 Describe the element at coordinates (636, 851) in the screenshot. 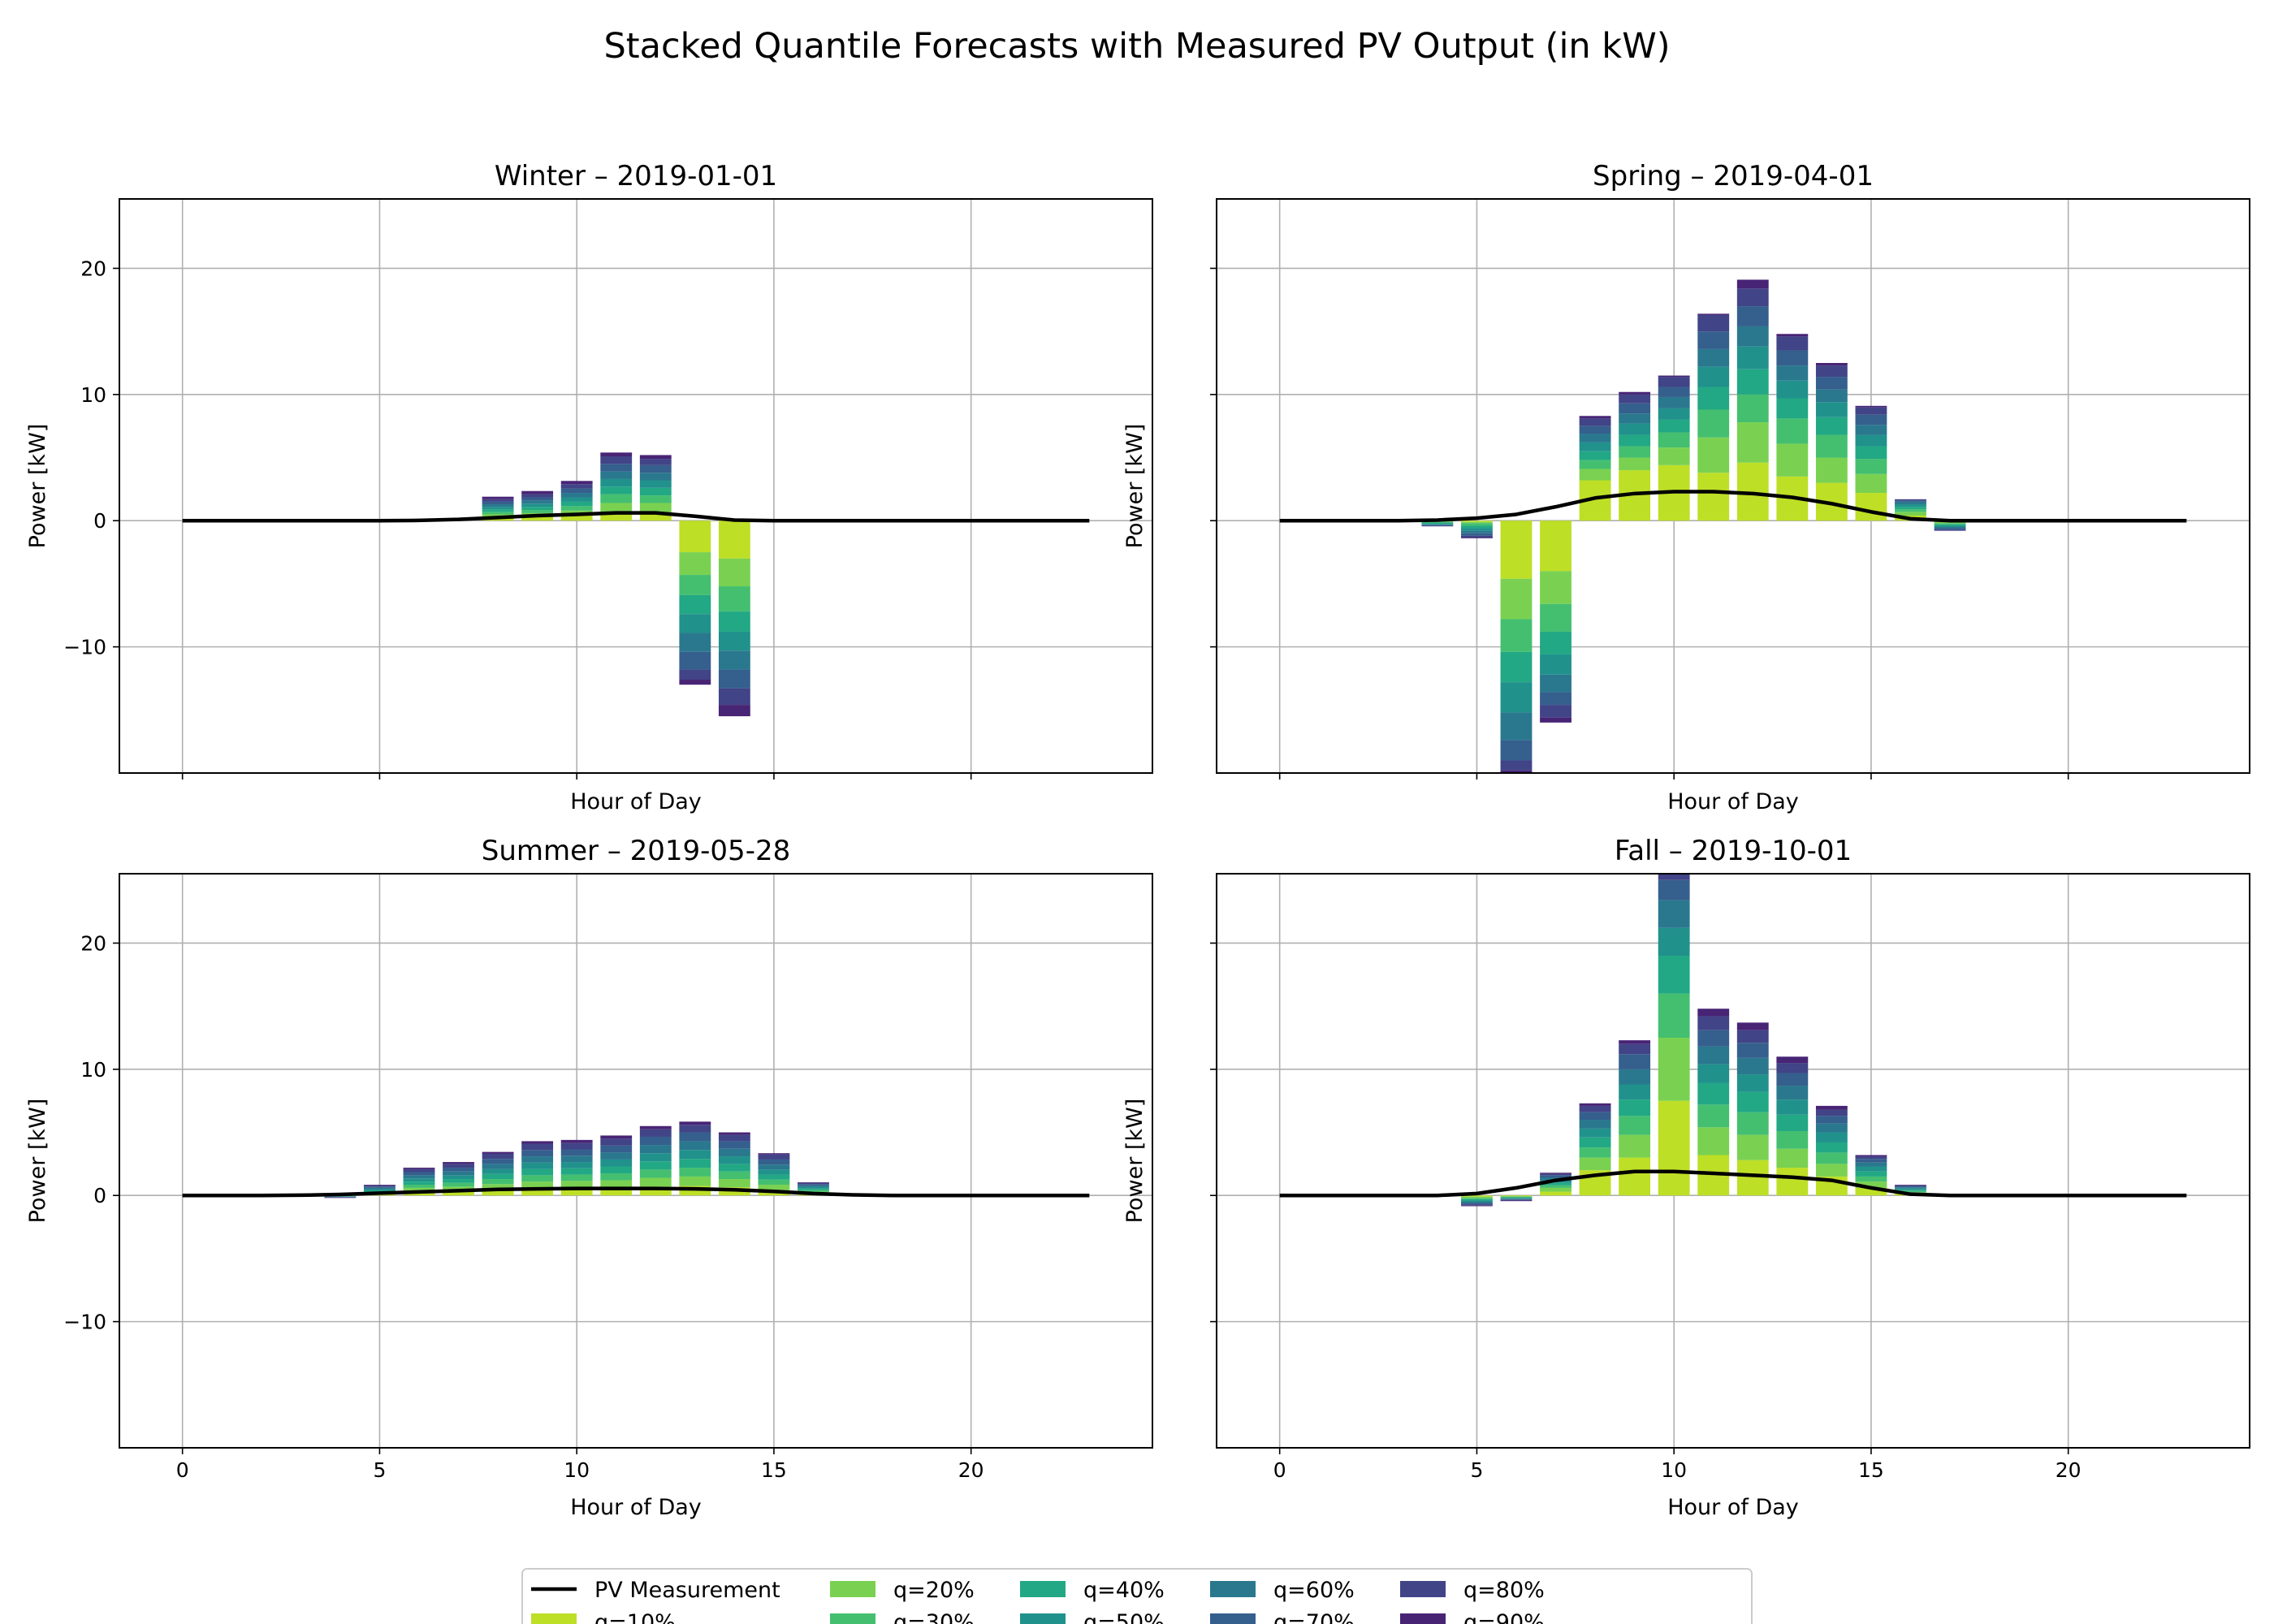

I see `subplot-title: Summer – 2019-05-28` at that location.